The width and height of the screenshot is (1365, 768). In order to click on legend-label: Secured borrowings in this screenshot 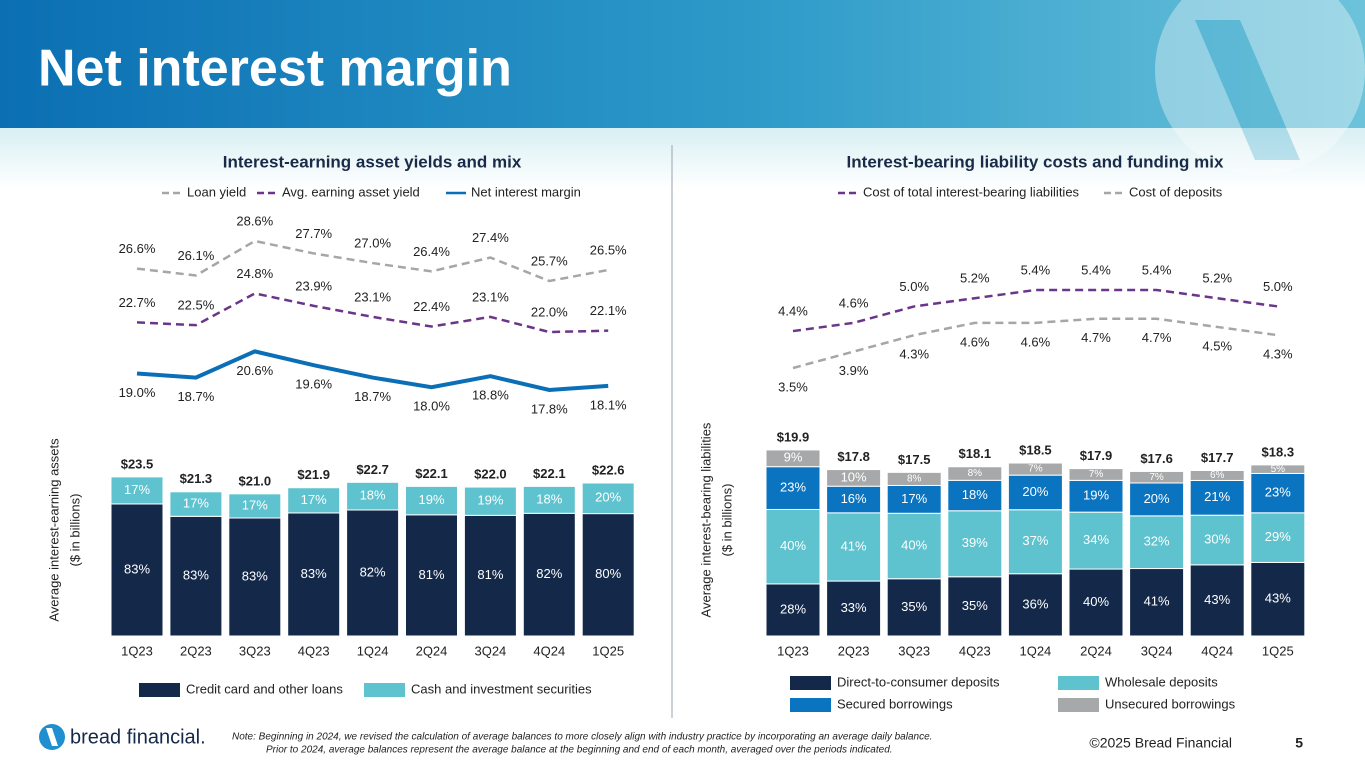, I will do `click(895, 703)`.